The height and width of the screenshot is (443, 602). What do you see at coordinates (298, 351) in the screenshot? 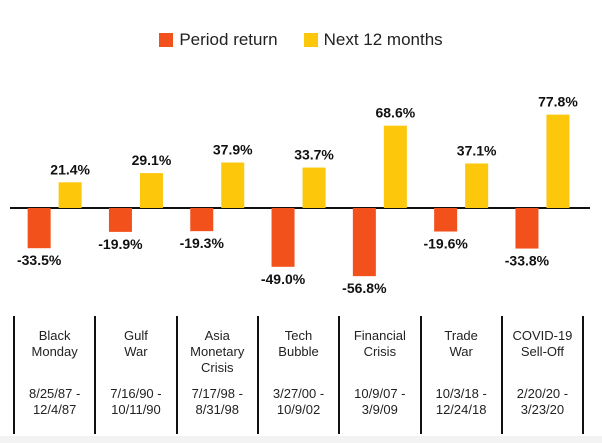
I see `event-name-line: Bubble` at bounding box center [298, 351].